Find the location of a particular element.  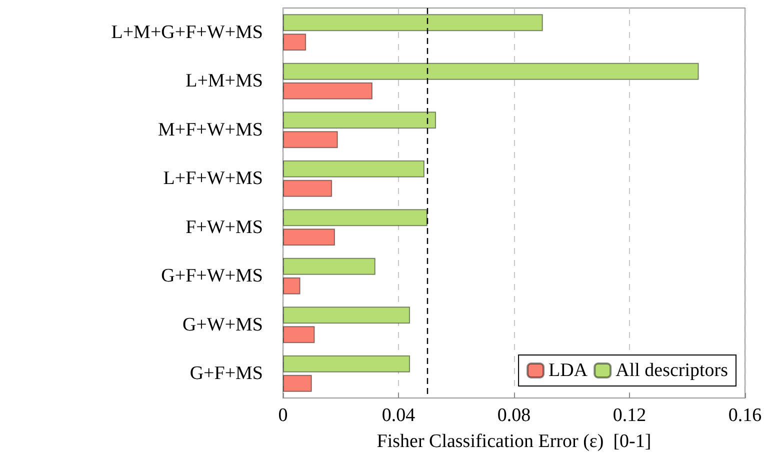

x-tick-label: 0.16 is located at coordinates (745, 415).